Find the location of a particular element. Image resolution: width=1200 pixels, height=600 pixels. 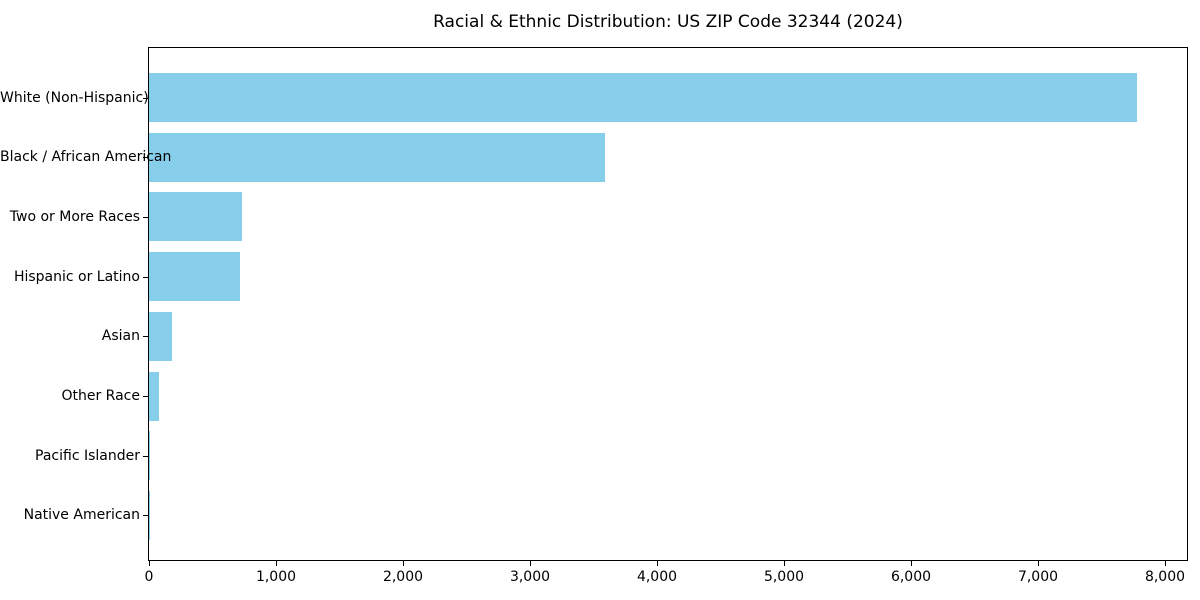

y-tick-label-hispanic-or-latino: Hispanic or Latino is located at coordinates (76, 276).